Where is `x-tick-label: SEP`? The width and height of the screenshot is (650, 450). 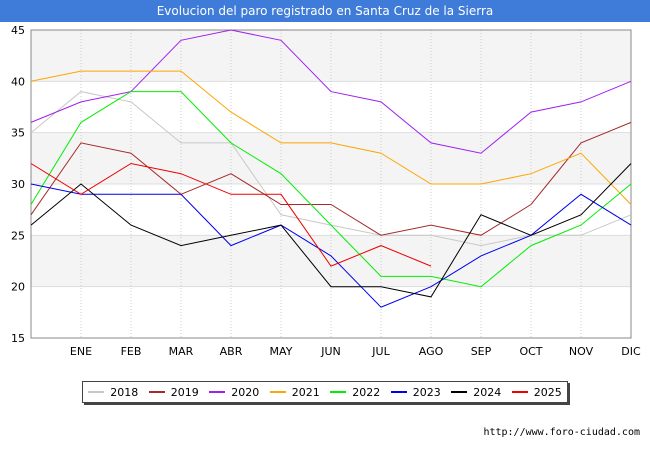
x-tick-label: SEP is located at coordinates (481, 351).